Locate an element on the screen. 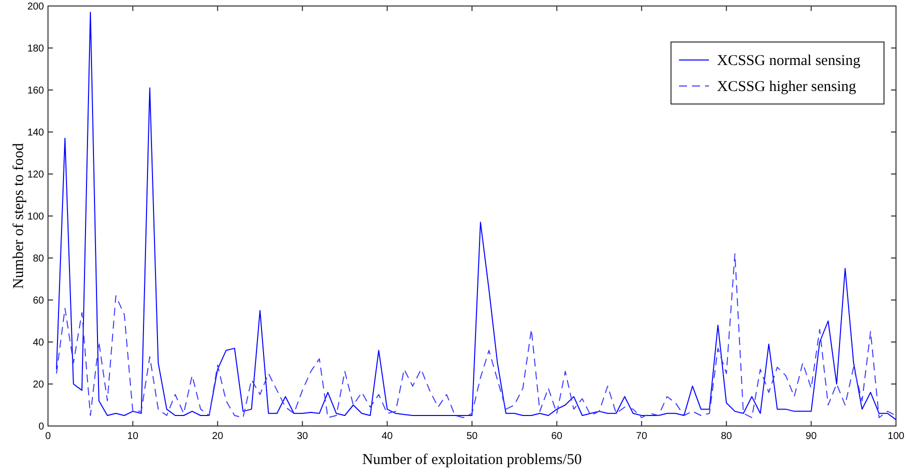  x-tick-label: 70 is located at coordinates (642, 436).